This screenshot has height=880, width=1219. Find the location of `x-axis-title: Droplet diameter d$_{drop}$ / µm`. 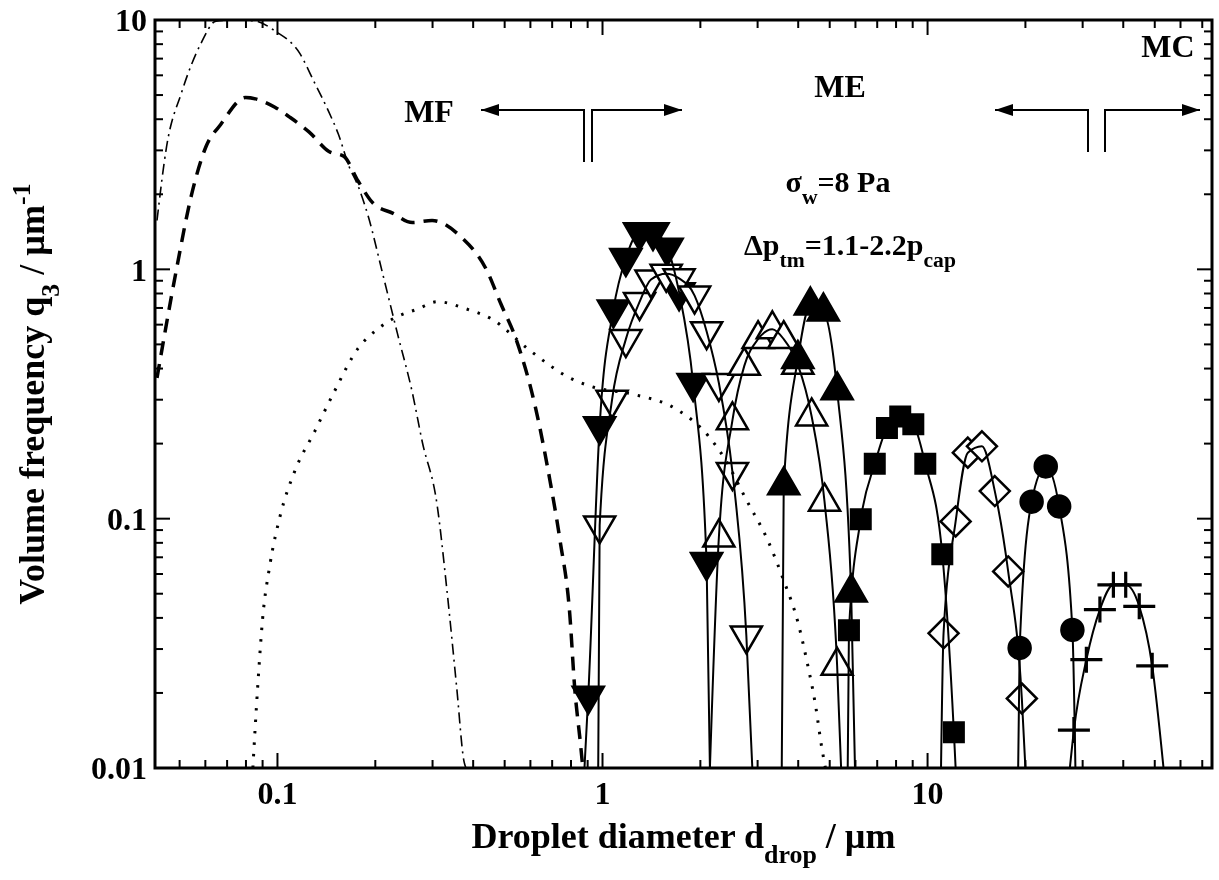

x-axis-title: Droplet diameter d$_{drop}$ / µm is located at coordinates (683, 842).